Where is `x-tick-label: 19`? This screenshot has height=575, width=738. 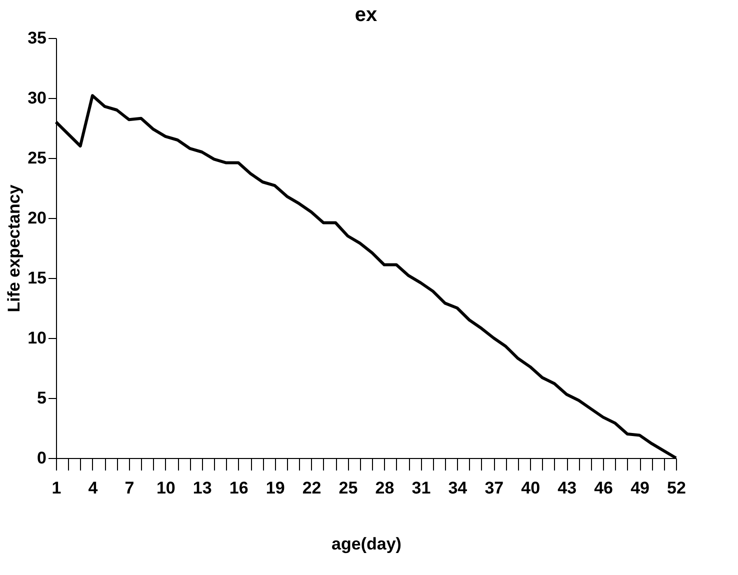 x-tick-label: 19 is located at coordinates (275, 488).